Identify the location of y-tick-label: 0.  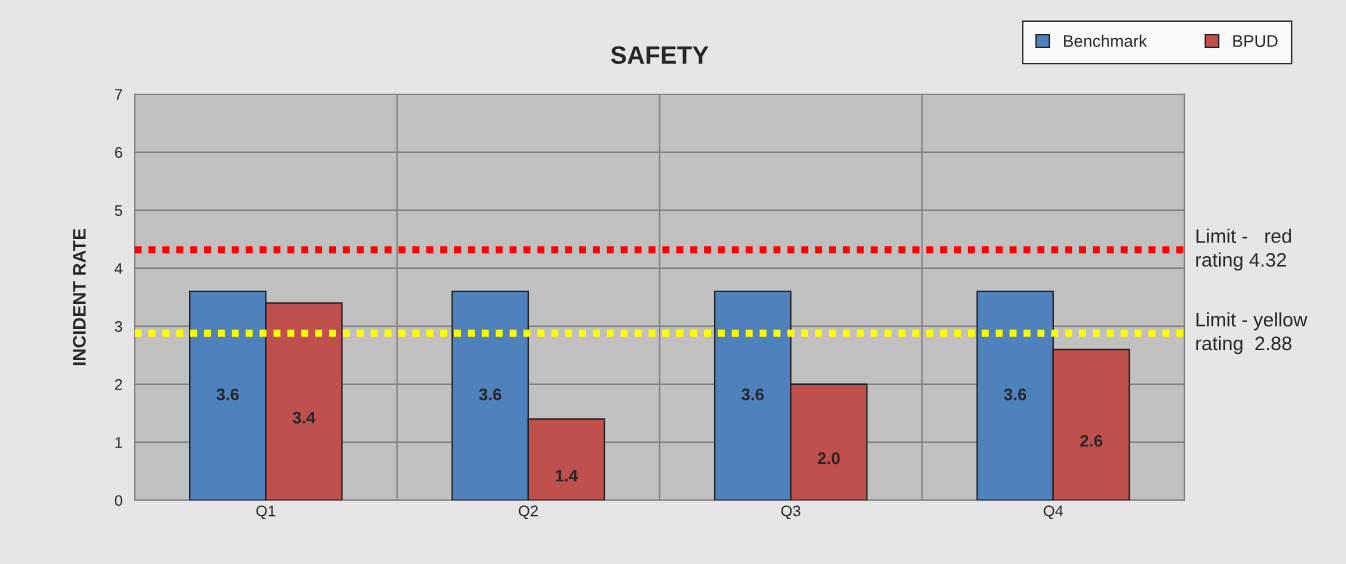
(118, 500).